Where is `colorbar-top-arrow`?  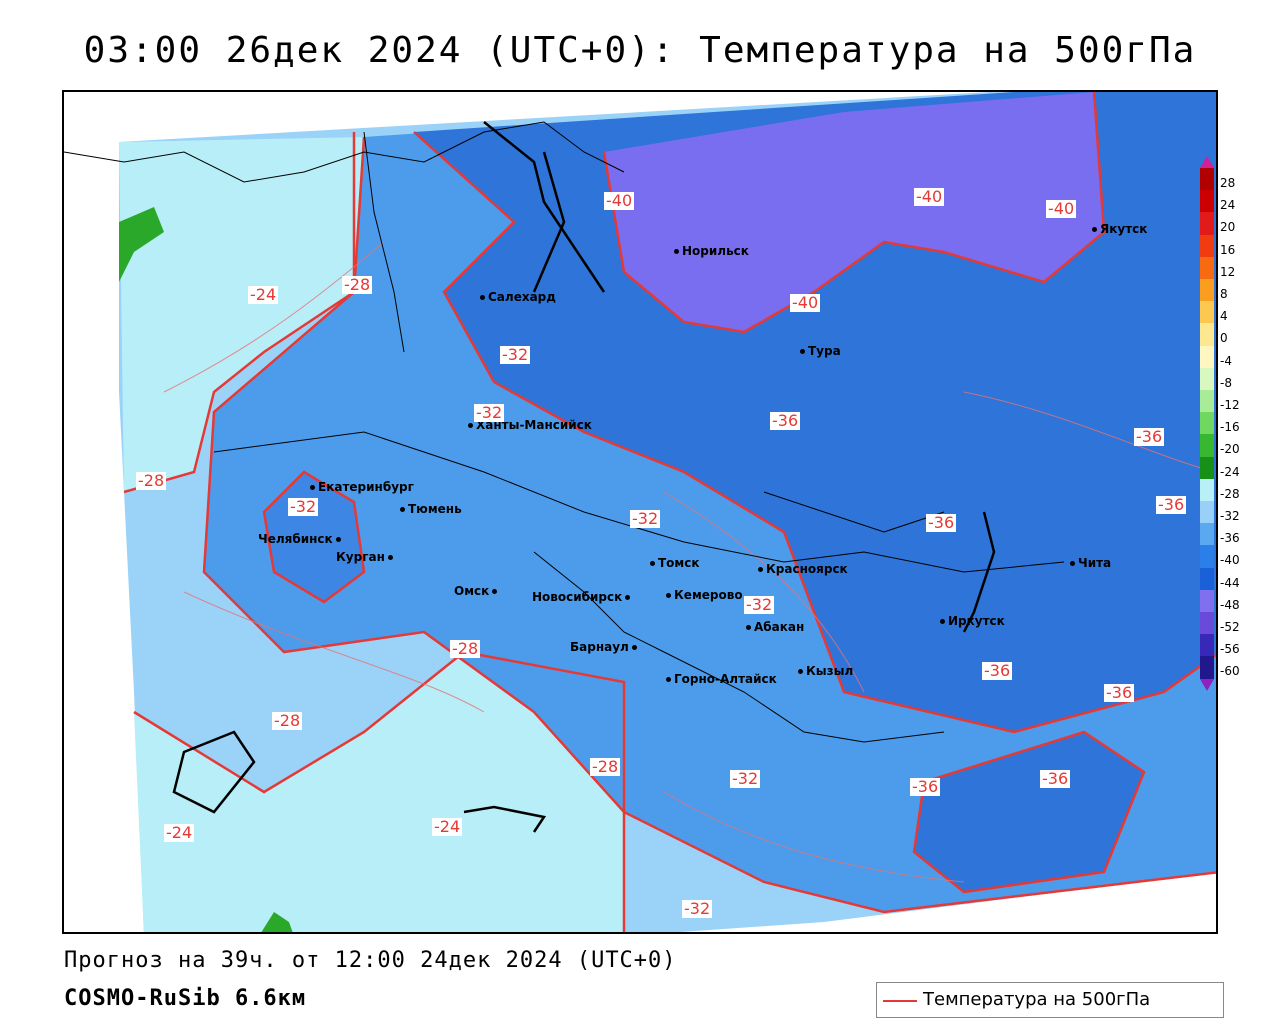 colorbar-top-arrow is located at coordinates (1207, 162).